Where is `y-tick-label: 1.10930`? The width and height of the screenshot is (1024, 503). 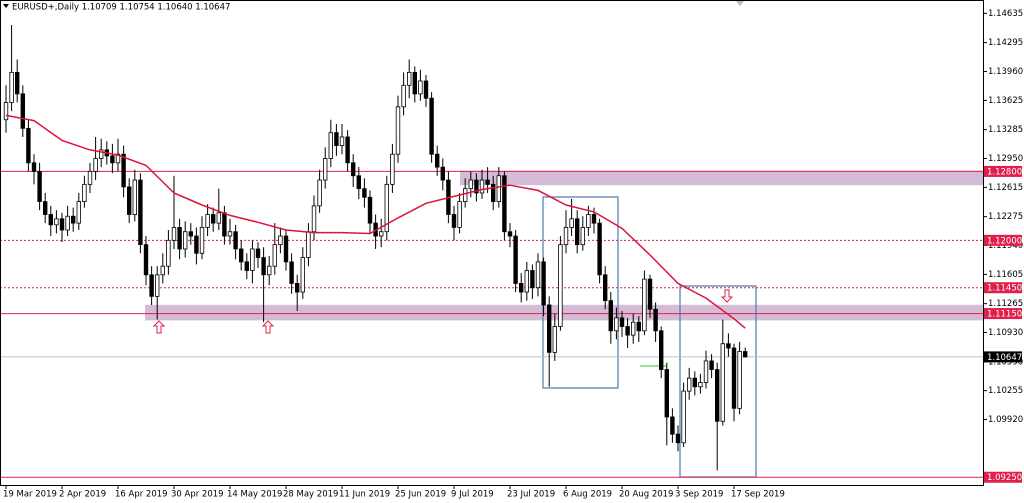 y-tick-label: 1.10930 is located at coordinates (1005, 333).